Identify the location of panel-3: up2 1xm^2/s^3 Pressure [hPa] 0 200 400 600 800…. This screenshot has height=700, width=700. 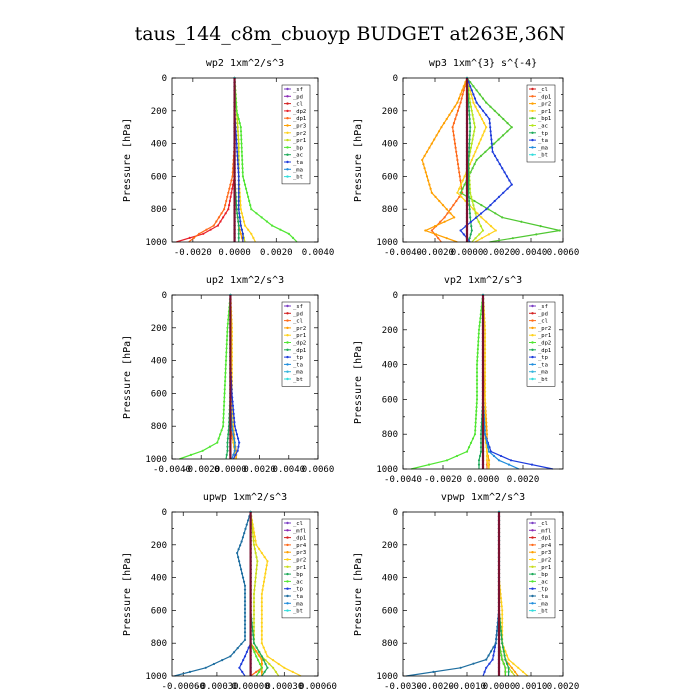
(228, 375).